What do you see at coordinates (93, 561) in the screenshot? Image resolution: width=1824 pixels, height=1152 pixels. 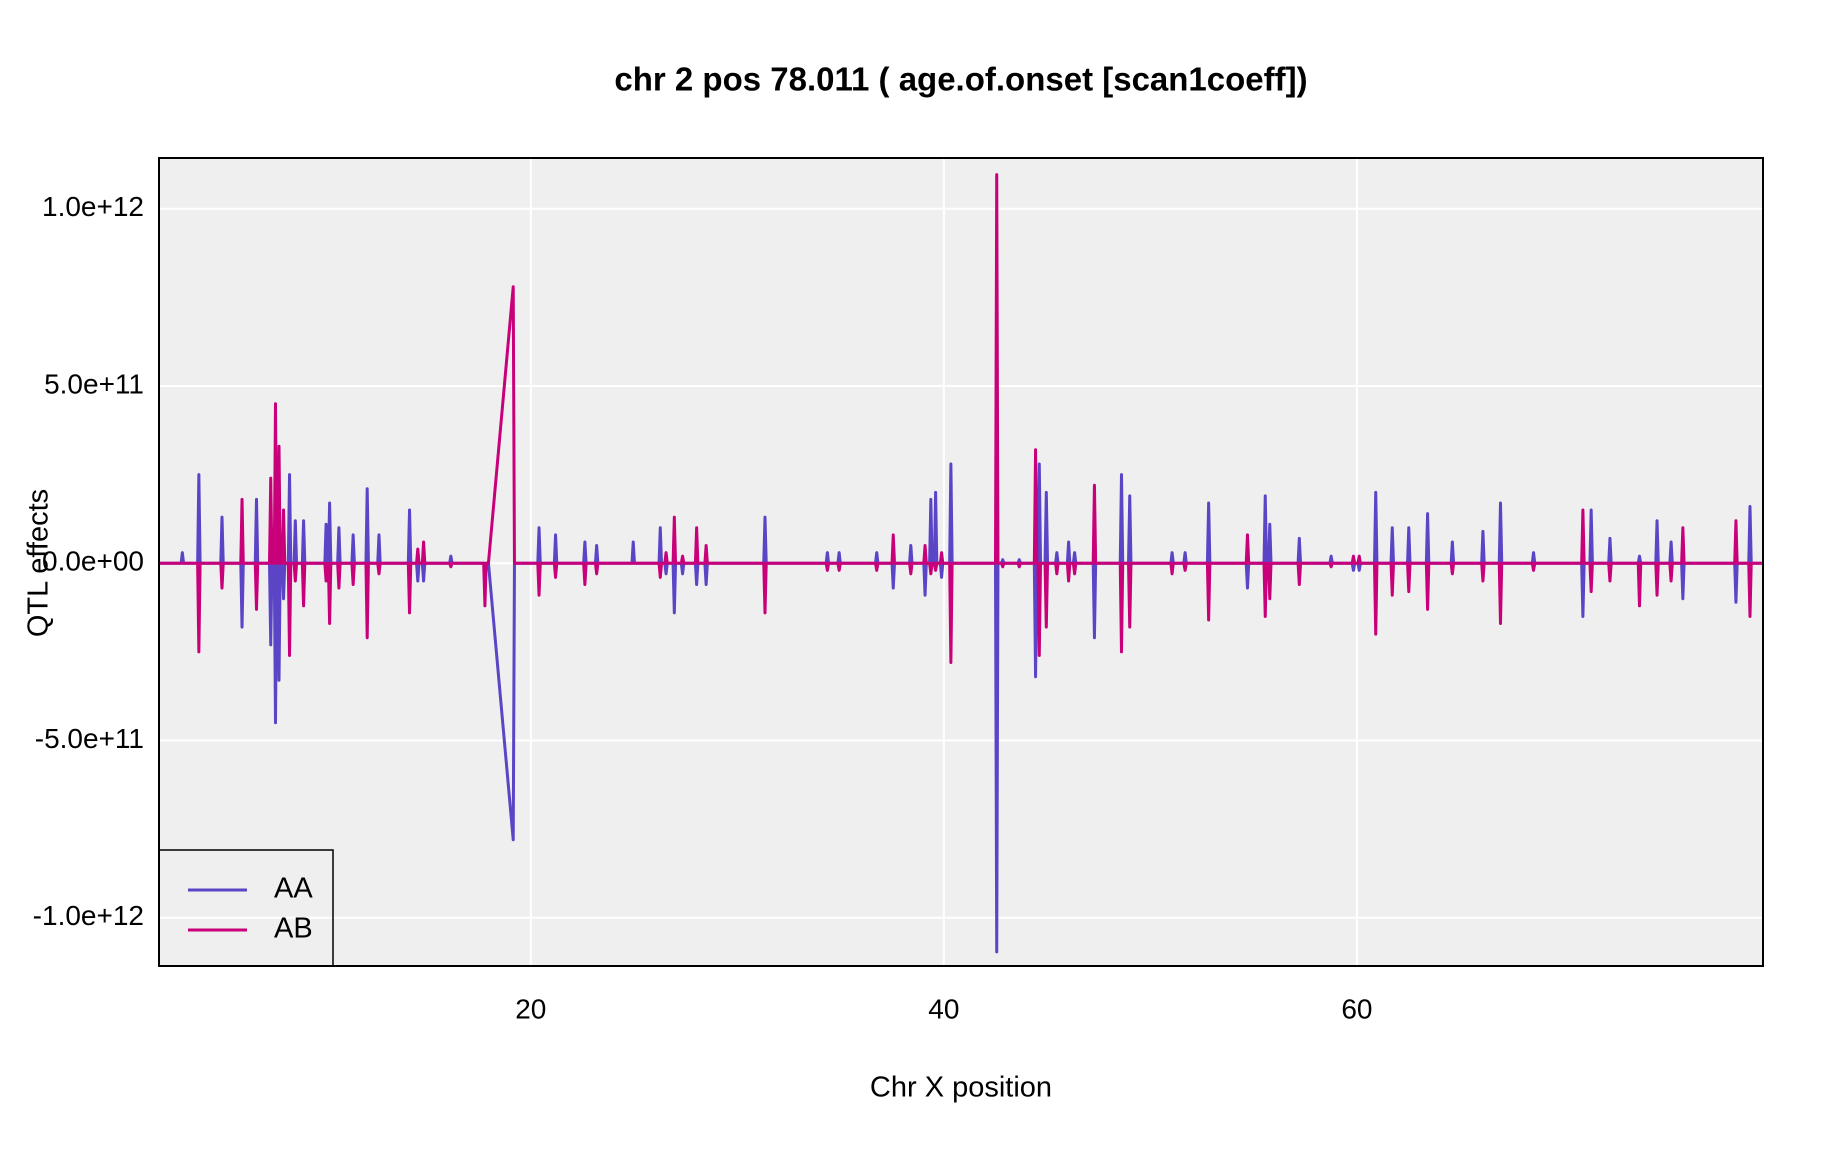 I see `y-tick-label: 0.0e+00` at bounding box center [93, 561].